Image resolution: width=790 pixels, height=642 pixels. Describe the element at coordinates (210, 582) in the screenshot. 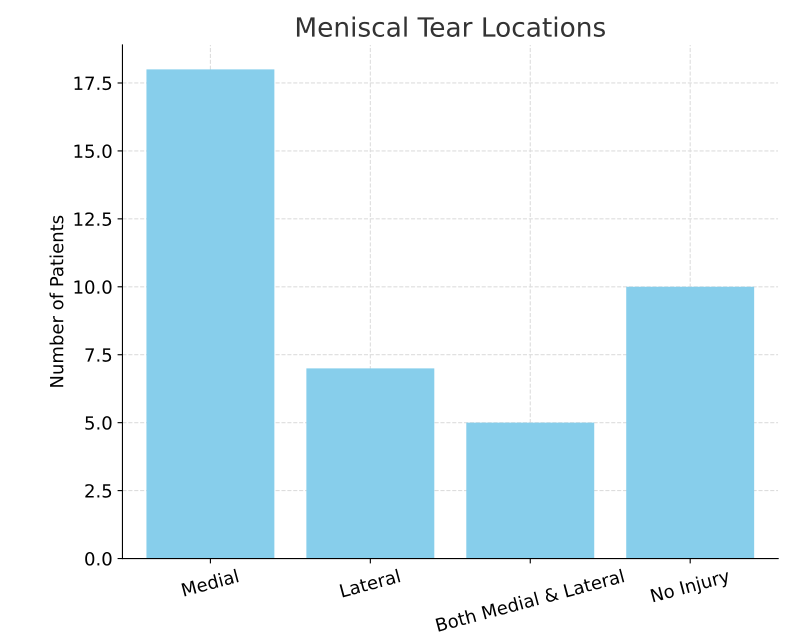

I see `x-tick-label: Medial` at that location.